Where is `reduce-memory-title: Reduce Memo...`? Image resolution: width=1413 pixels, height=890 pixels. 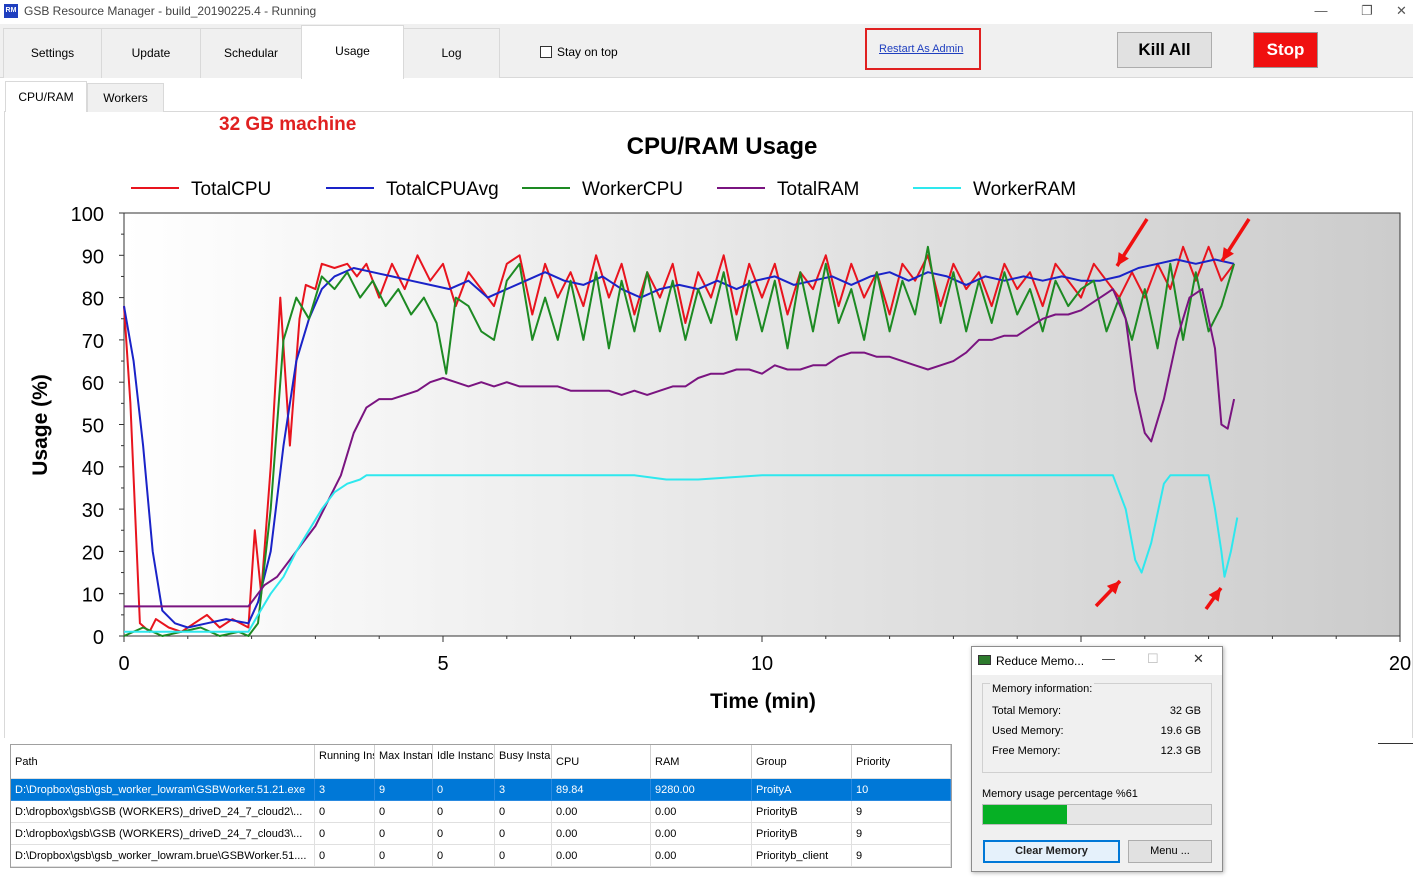
reduce-memory-title: Reduce Memo... is located at coordinates (1040, 661).